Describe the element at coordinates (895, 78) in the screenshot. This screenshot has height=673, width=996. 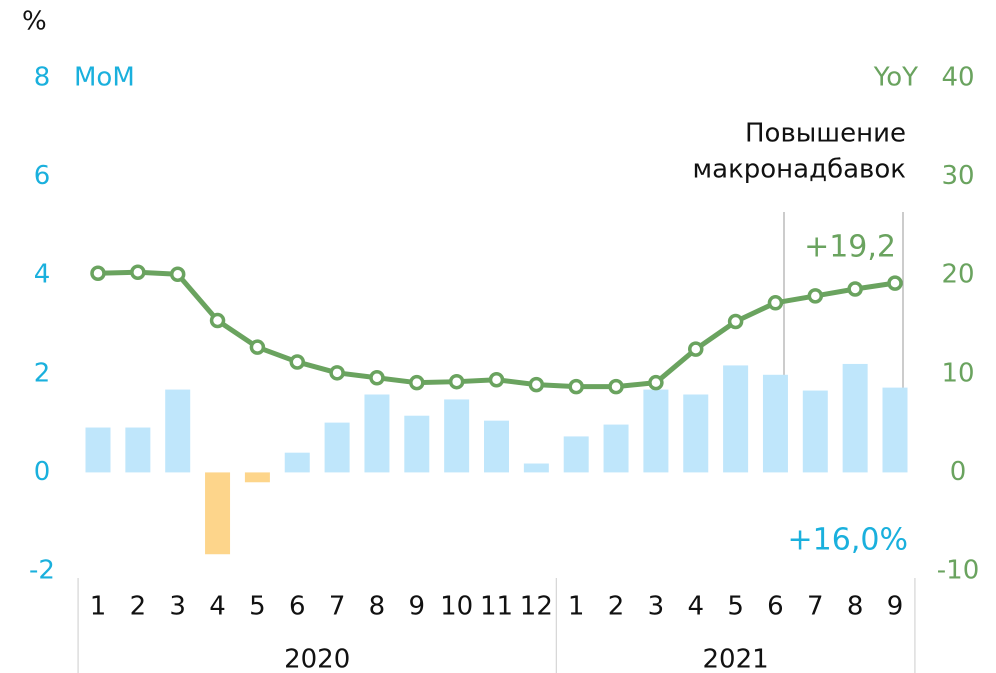
I see `right-axis-name: YoY` at that location.